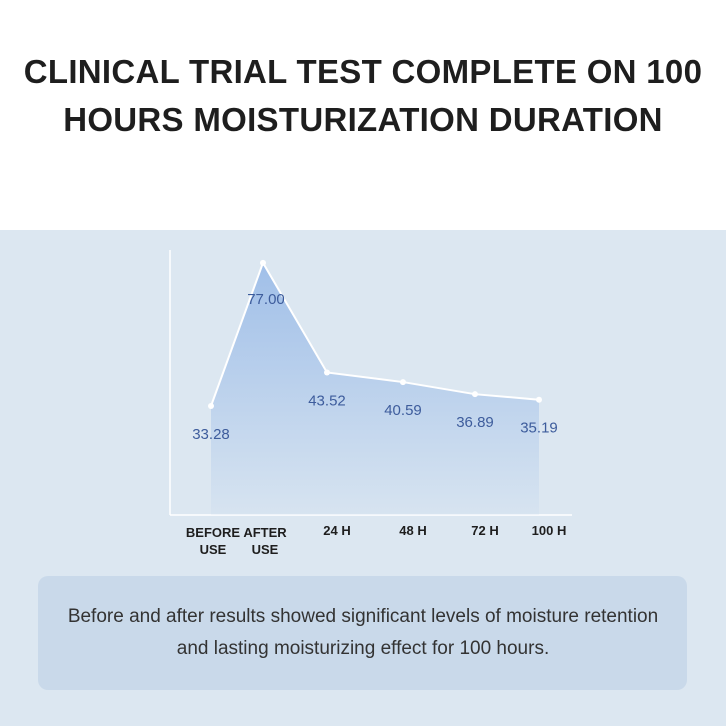 Image resolution: width=726 pixels, height=726 pixels. What do you see at coordinates (337, 530) in the screenshot?
I see `x-tick-label: 24 H` at bounding box center [337, 530].